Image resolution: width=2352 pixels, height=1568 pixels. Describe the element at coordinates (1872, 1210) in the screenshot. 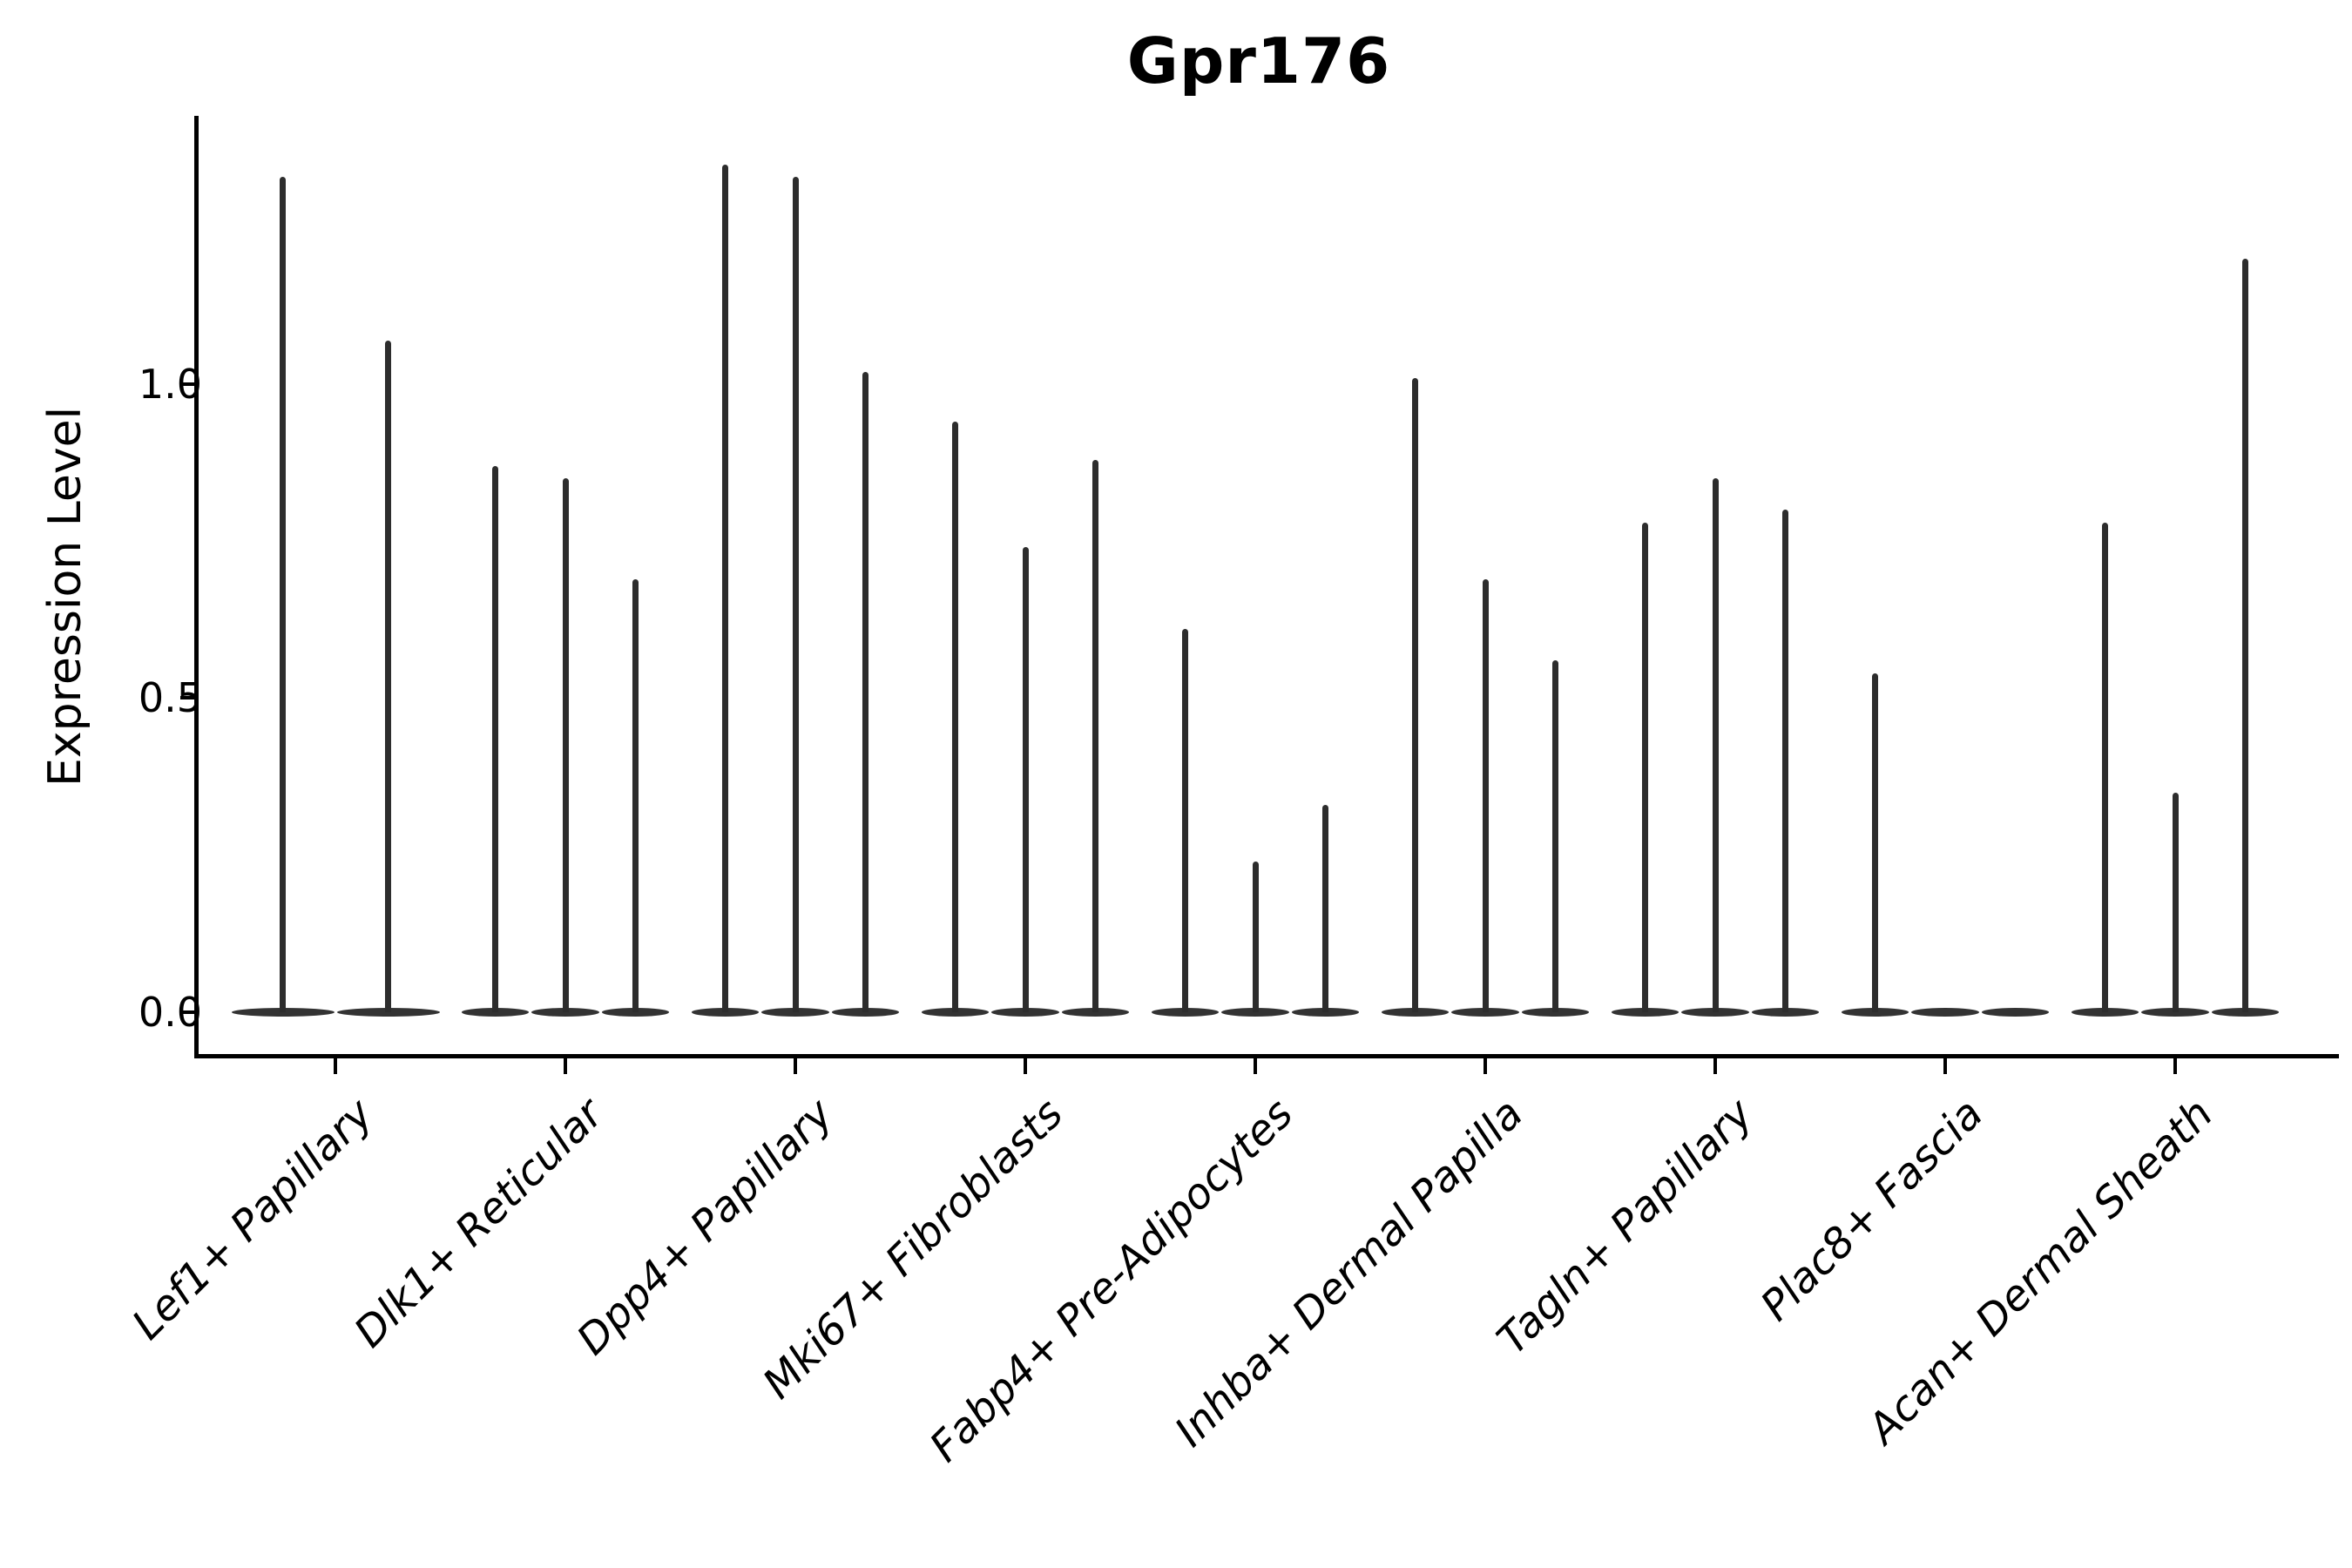

I see `x-tick-label: Plac8+ Fascia` at that location.